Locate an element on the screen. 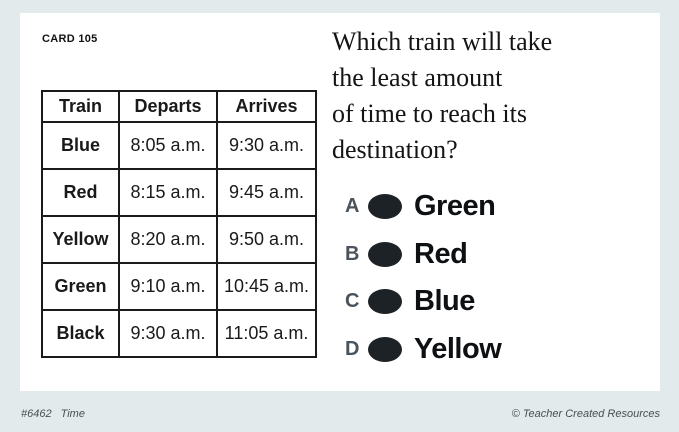 Image resolution: width=679 pixels, height=432 pixels. card-number-label: CARD 105 is located at coordinates (70, 39).